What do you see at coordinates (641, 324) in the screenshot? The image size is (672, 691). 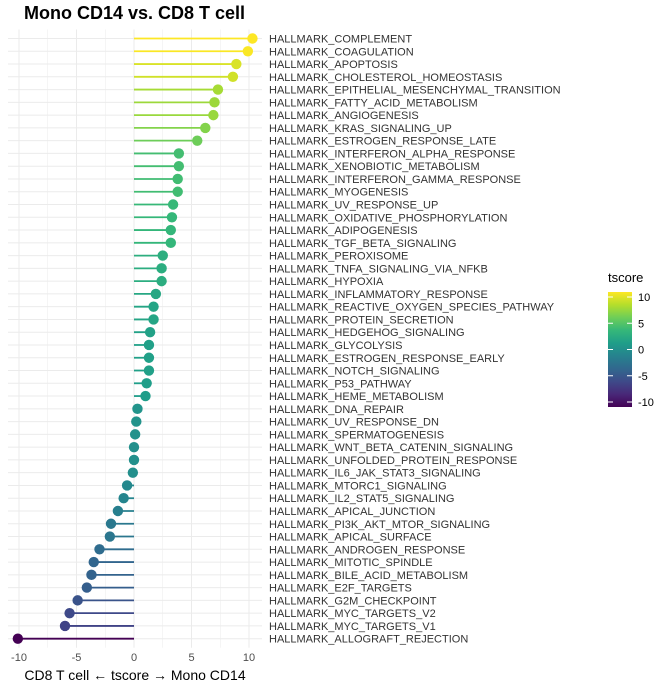 I see `legend-tick-label: 5` at bounding box center [641, 324].